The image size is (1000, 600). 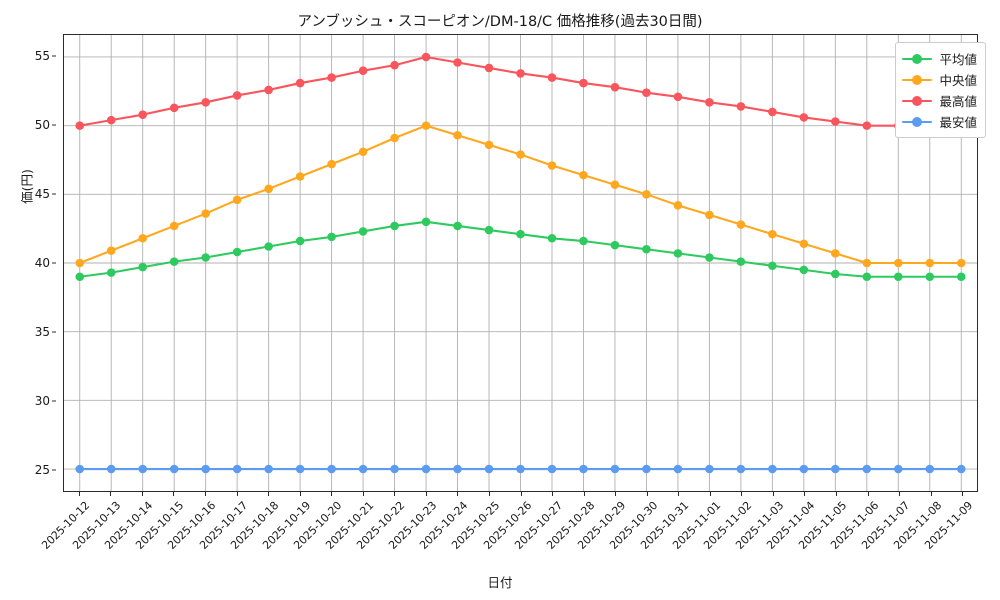 I want to click on legend-label: 中央値, so click(x=958, y=80).